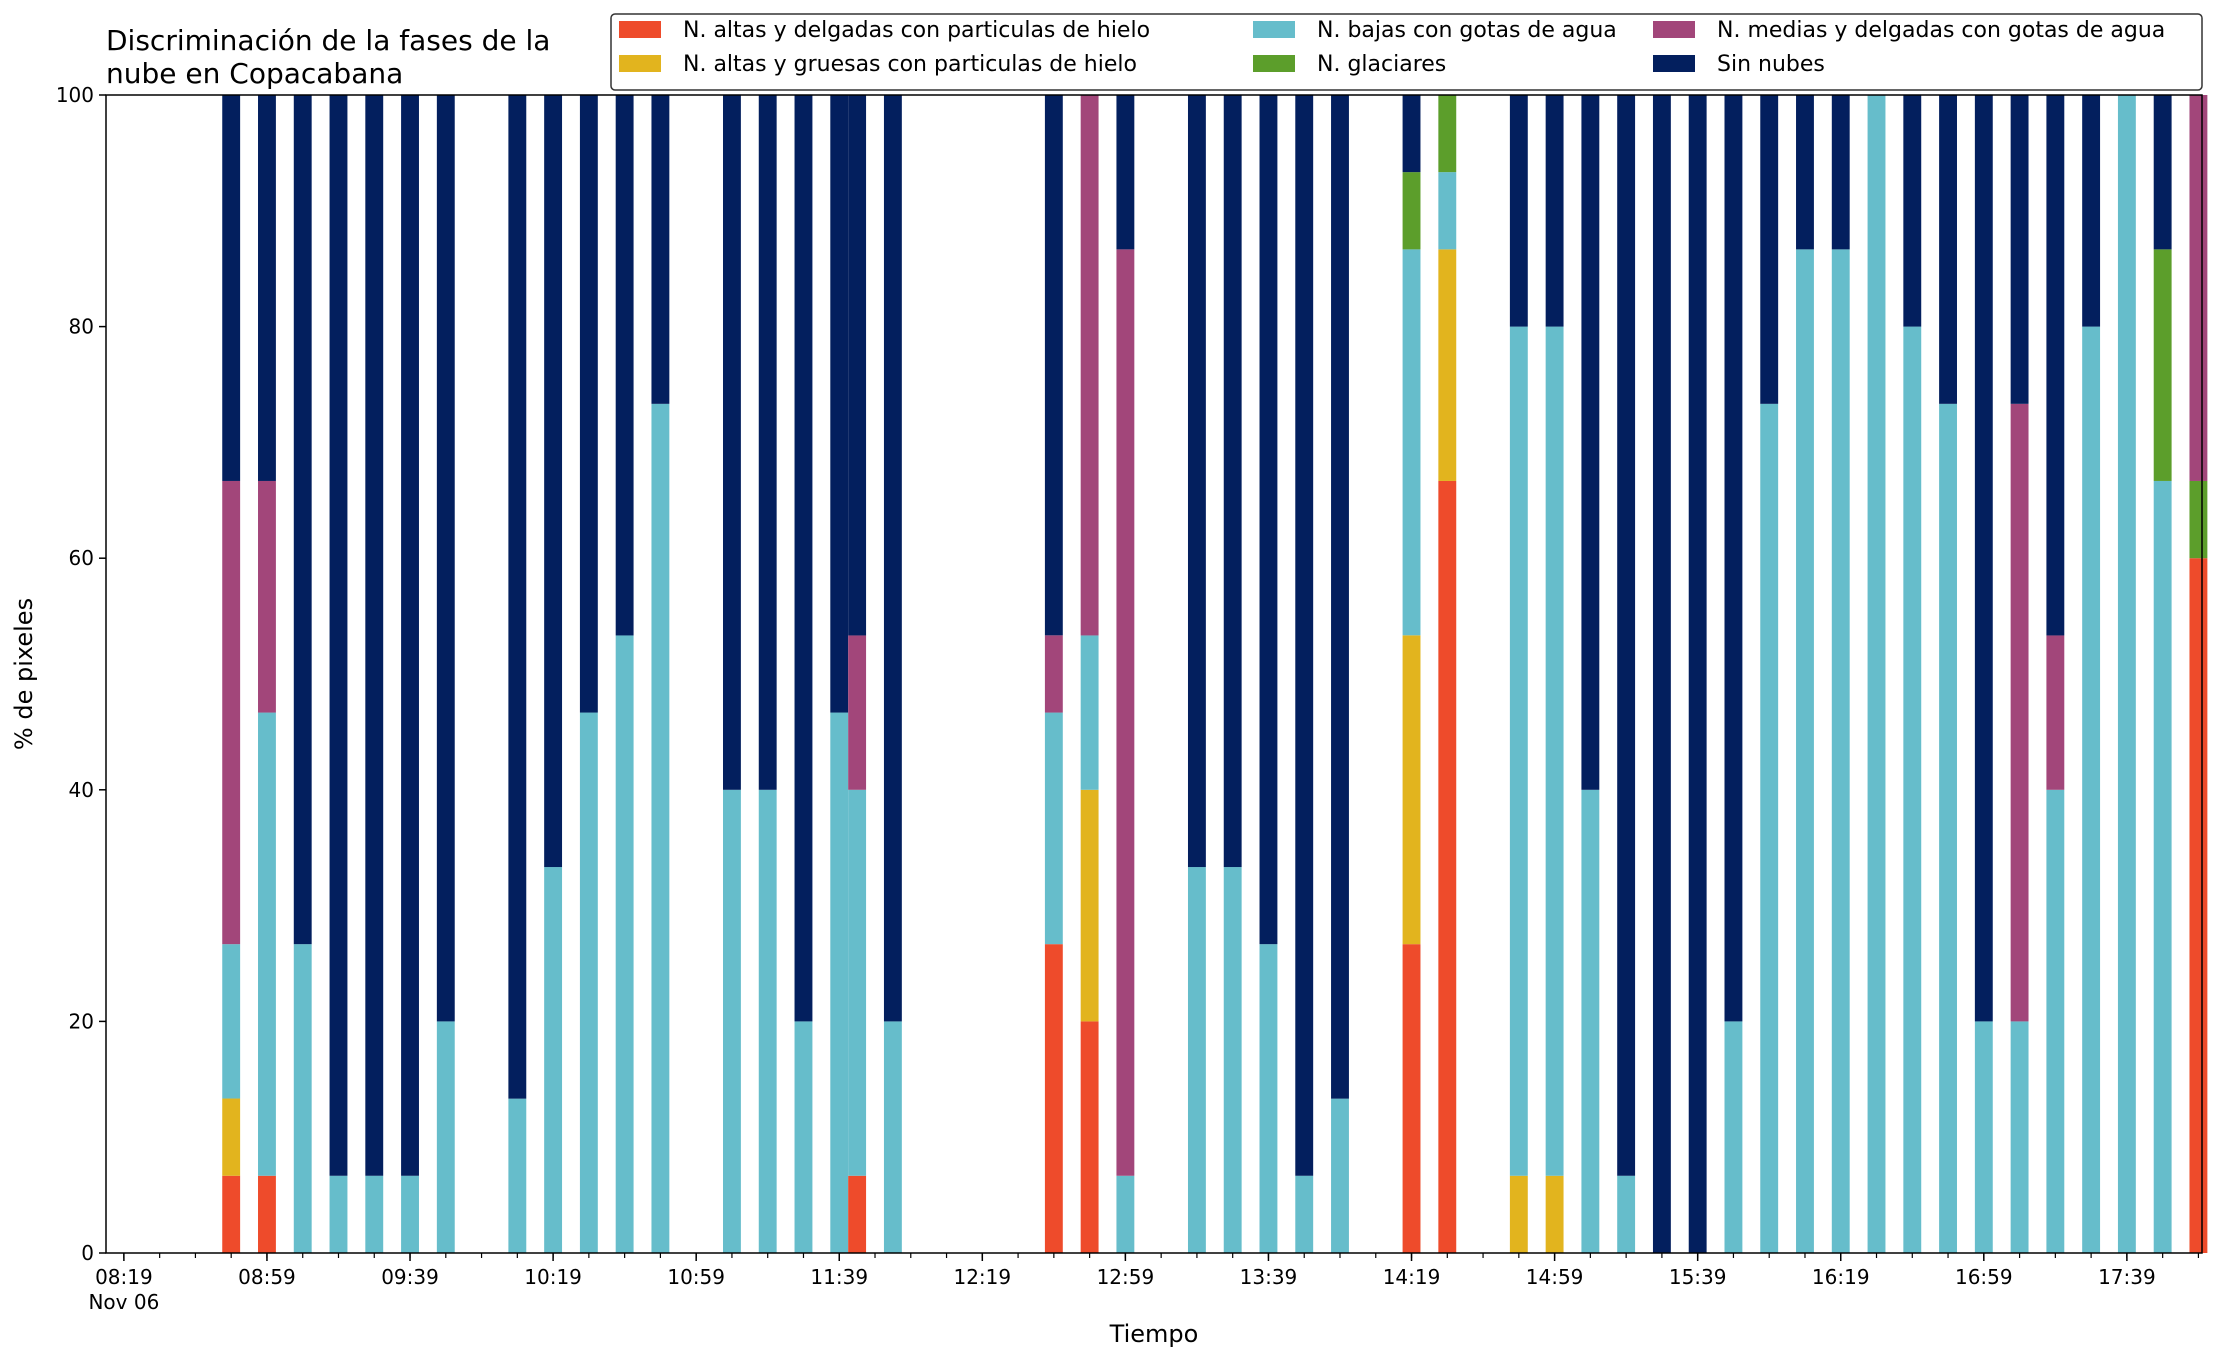  I want to click on x-tick-label: 12:59, so click(1126, 1277).